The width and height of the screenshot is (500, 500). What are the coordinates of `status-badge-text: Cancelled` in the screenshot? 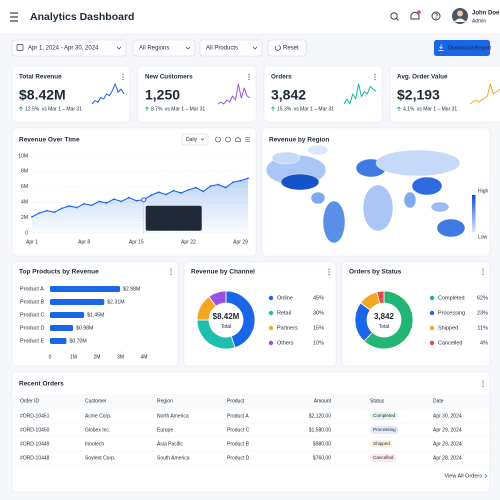 It's located at (383, 457).